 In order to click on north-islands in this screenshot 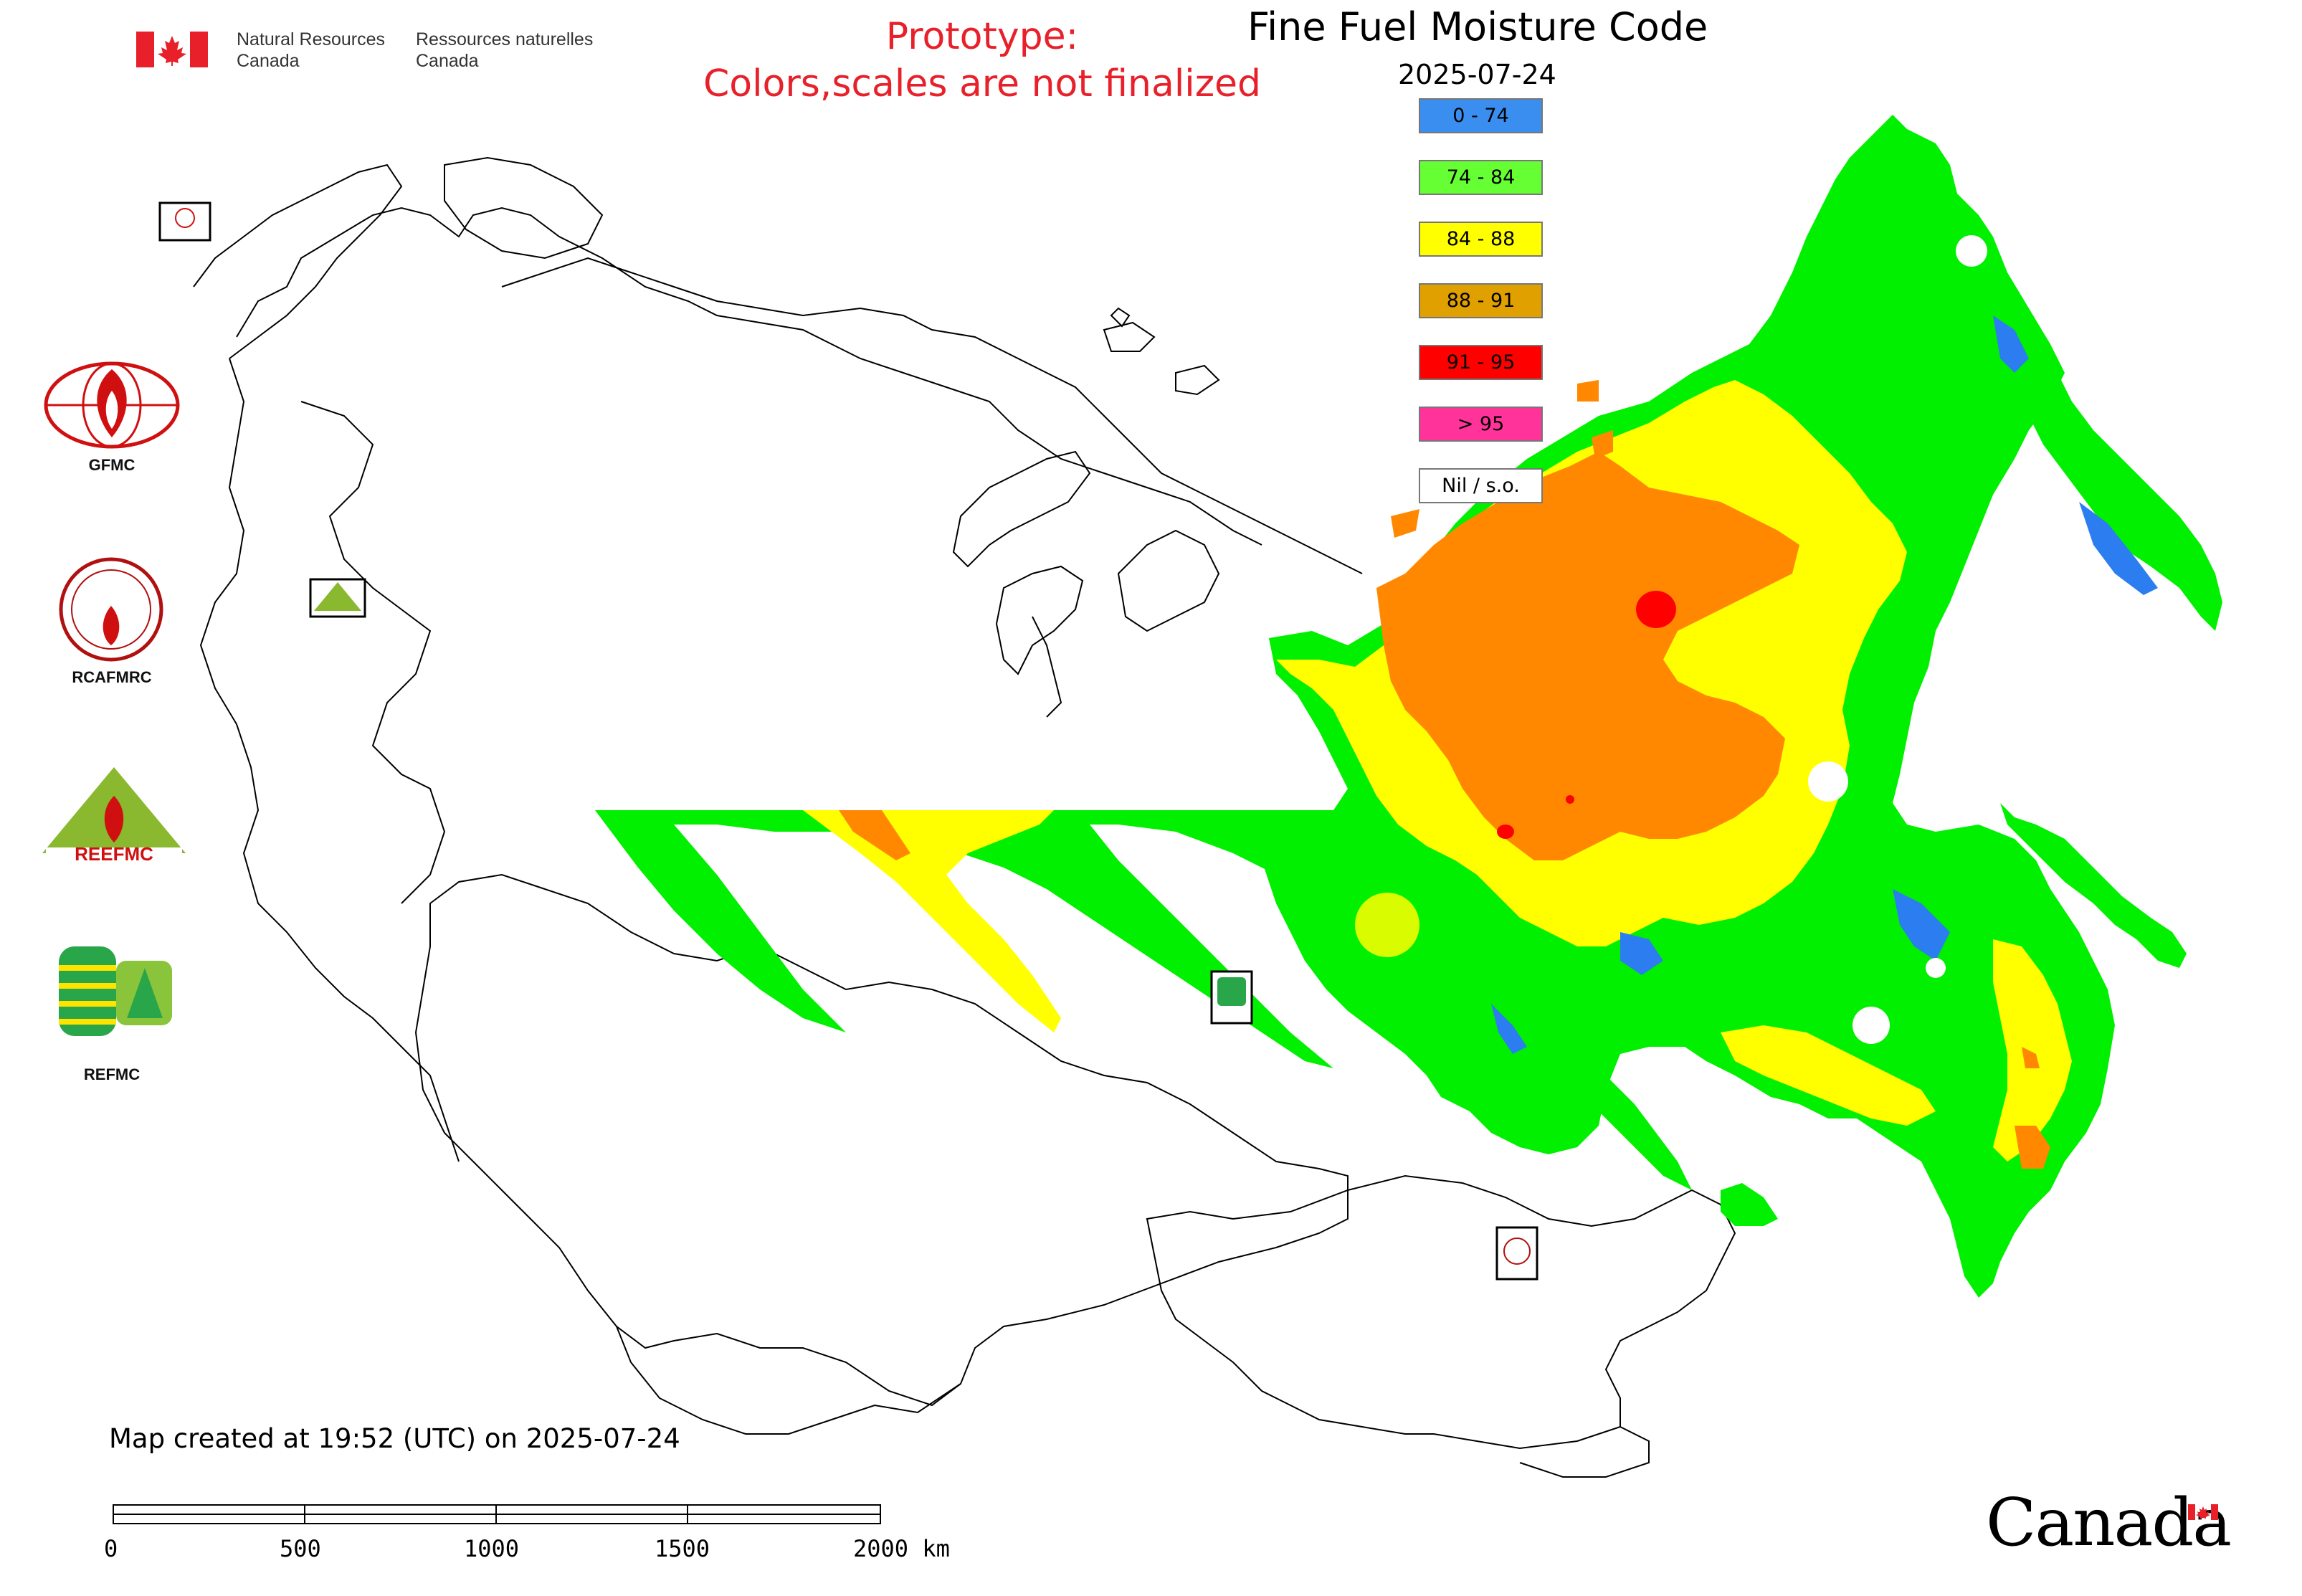, I will do `click(1162, 351)`.